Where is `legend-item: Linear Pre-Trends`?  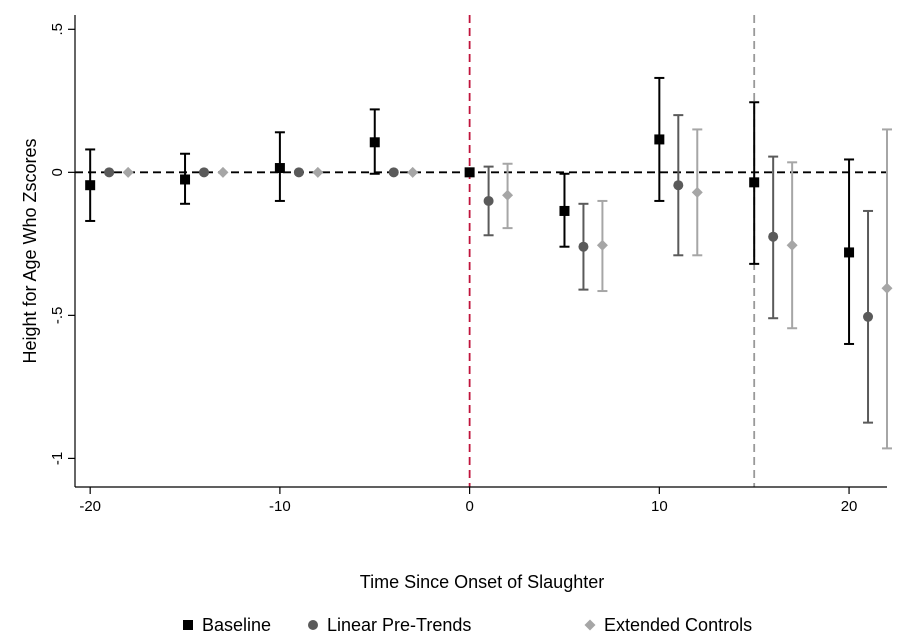 legend-item: Linear Pre-Trends is located at coordinates (389, 625).